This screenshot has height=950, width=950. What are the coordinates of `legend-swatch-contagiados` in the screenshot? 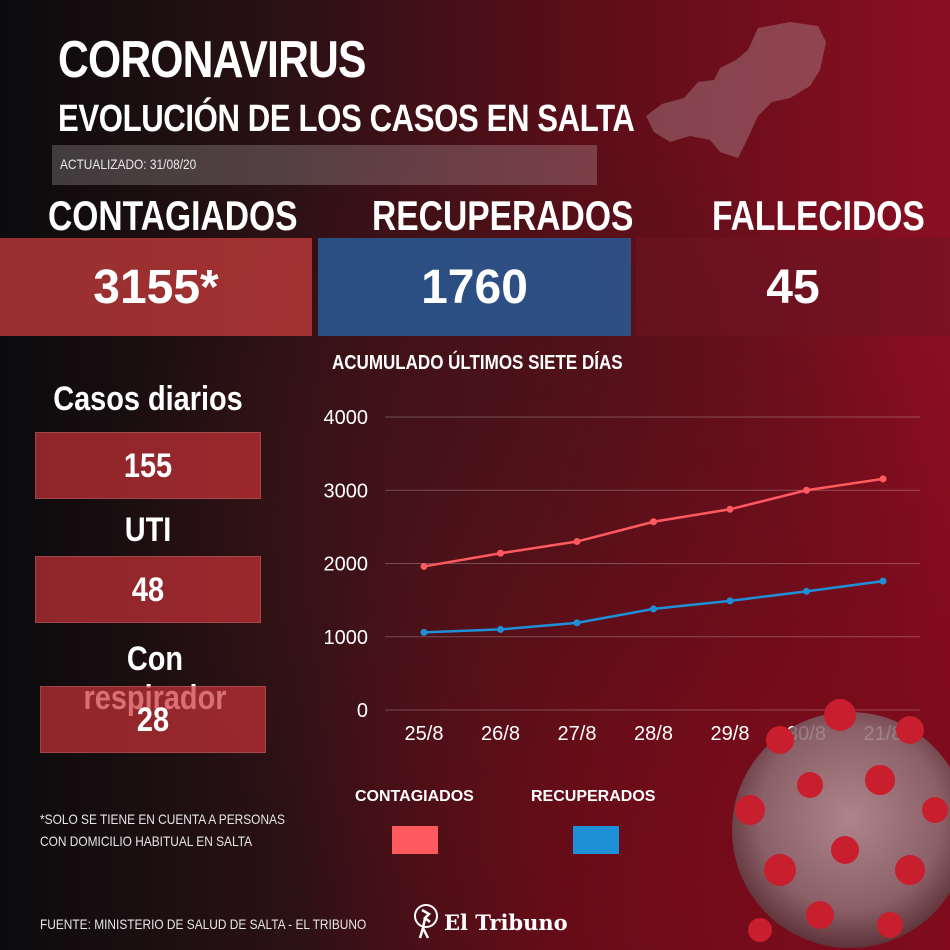 It's located at (415, 840).